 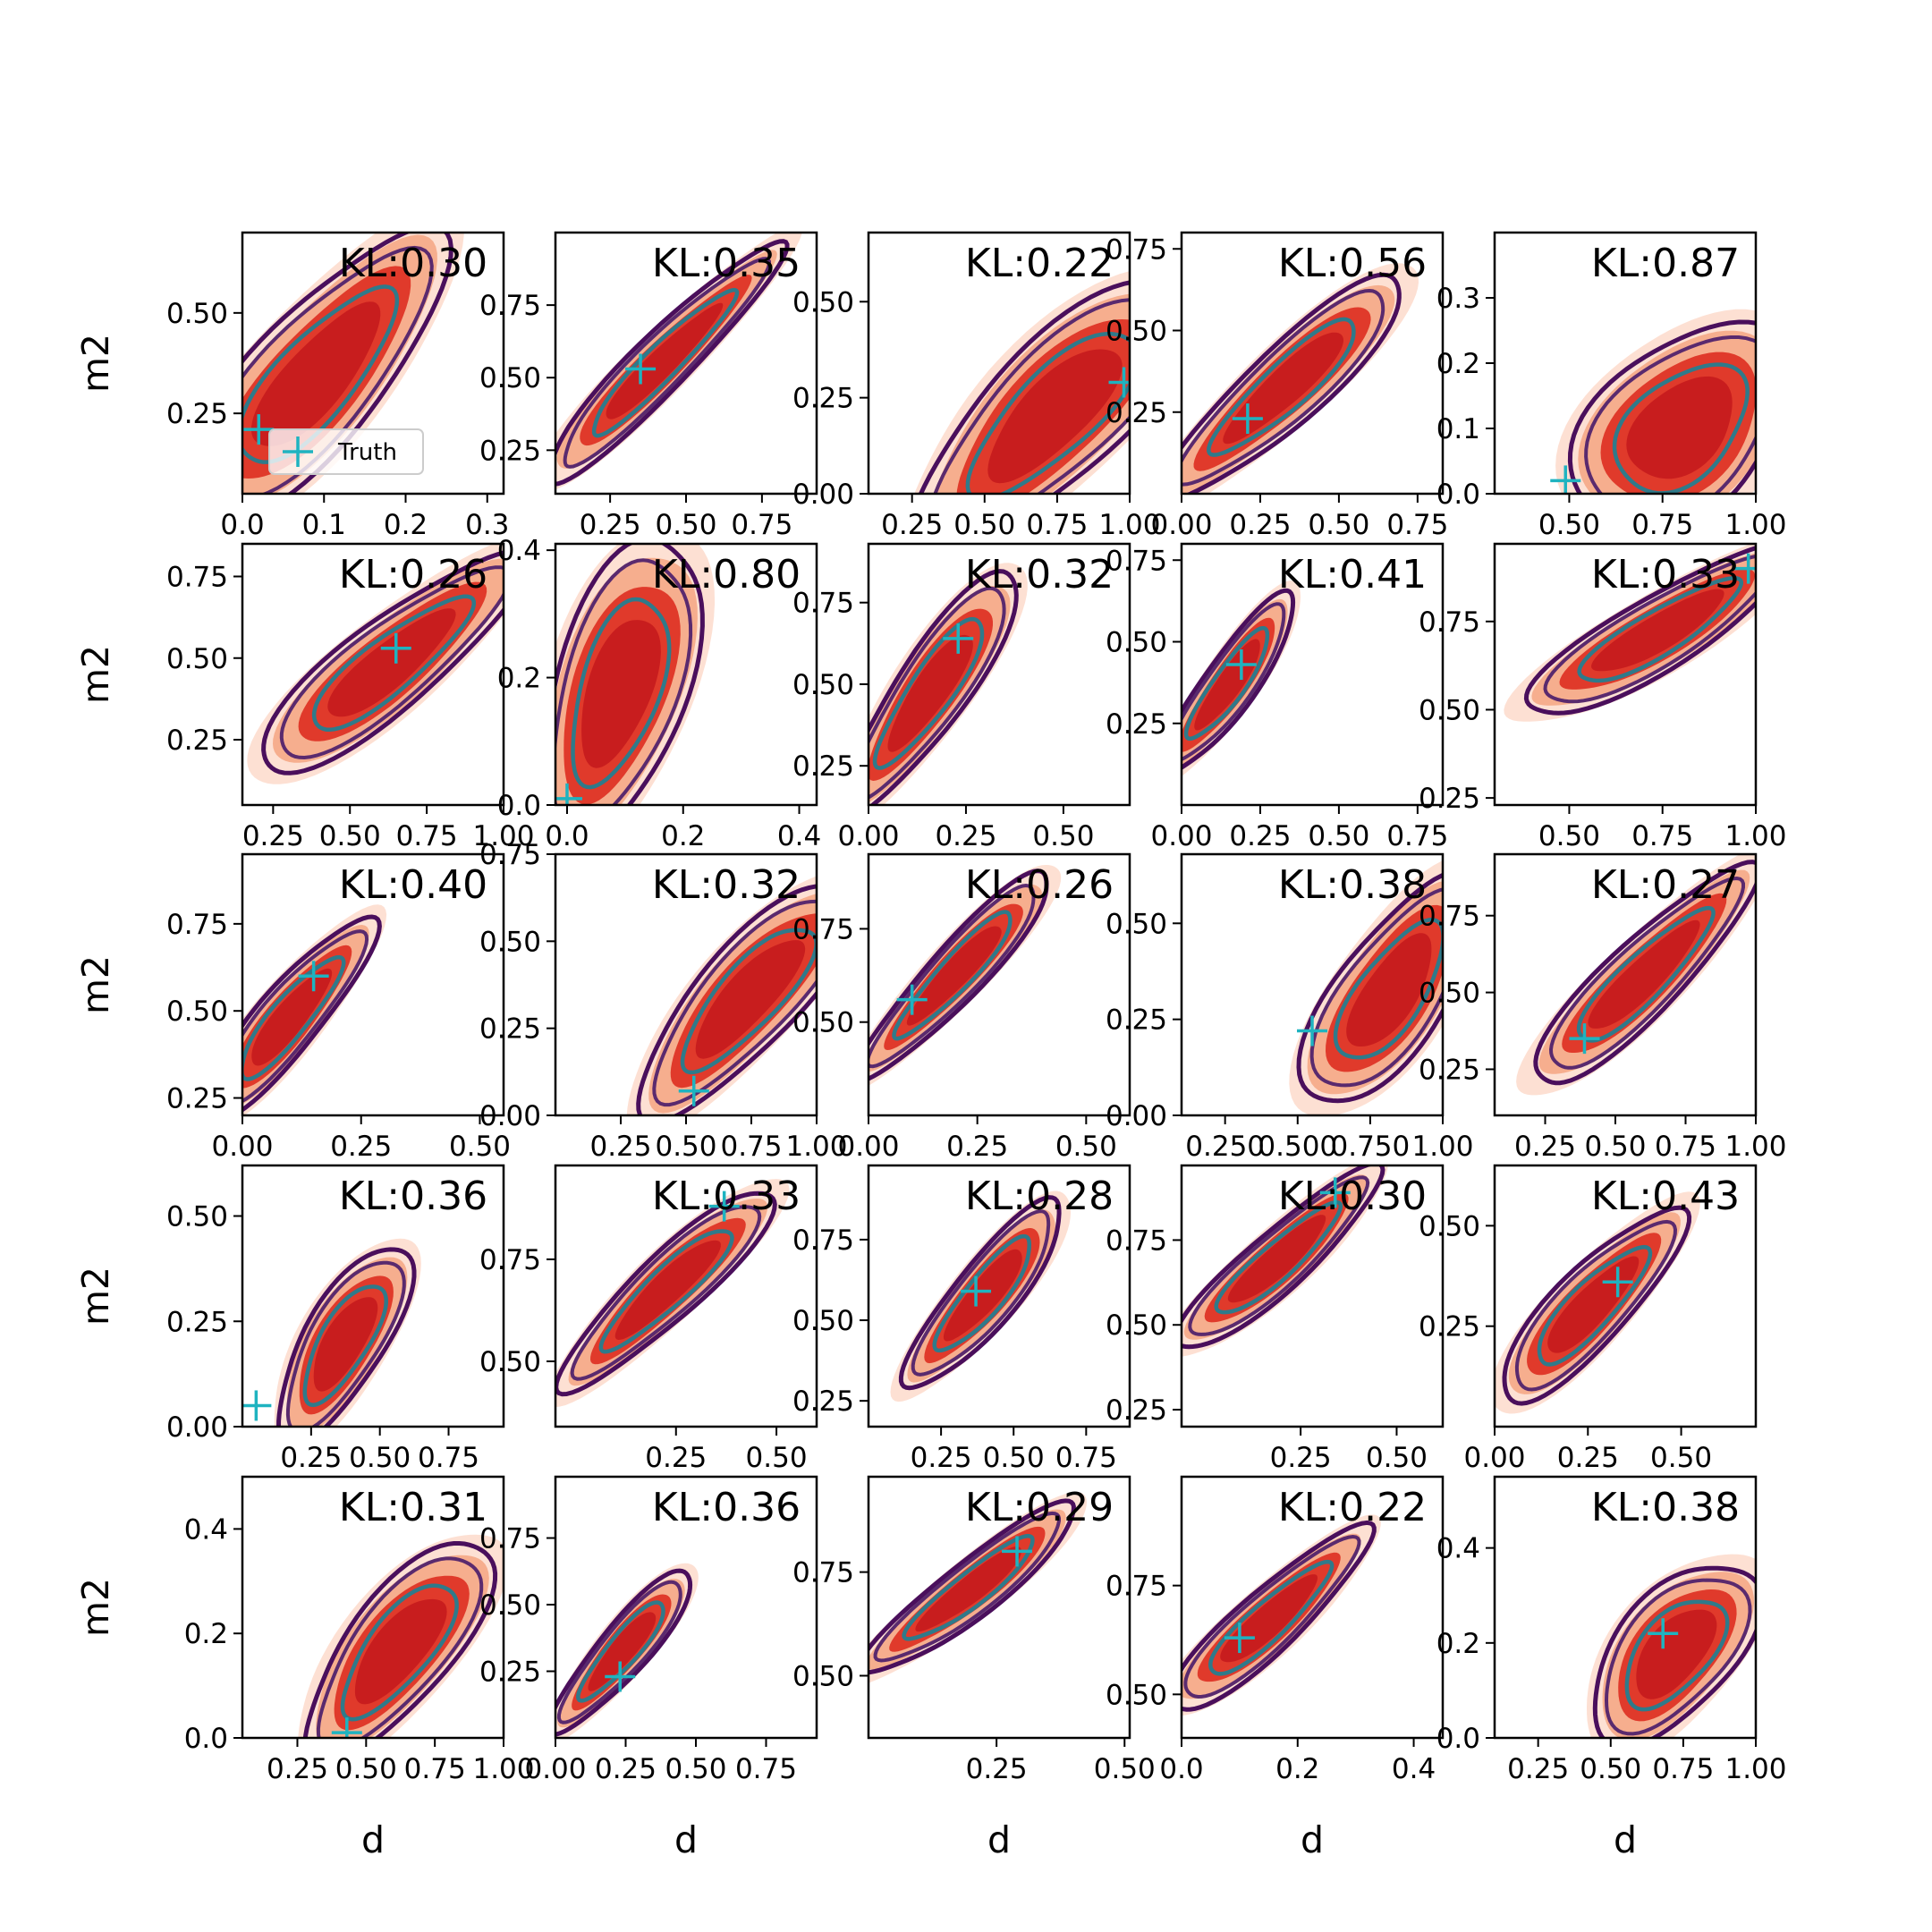 I want to click on kl-label: KL:0.29, so click(x=1039, y=1507).